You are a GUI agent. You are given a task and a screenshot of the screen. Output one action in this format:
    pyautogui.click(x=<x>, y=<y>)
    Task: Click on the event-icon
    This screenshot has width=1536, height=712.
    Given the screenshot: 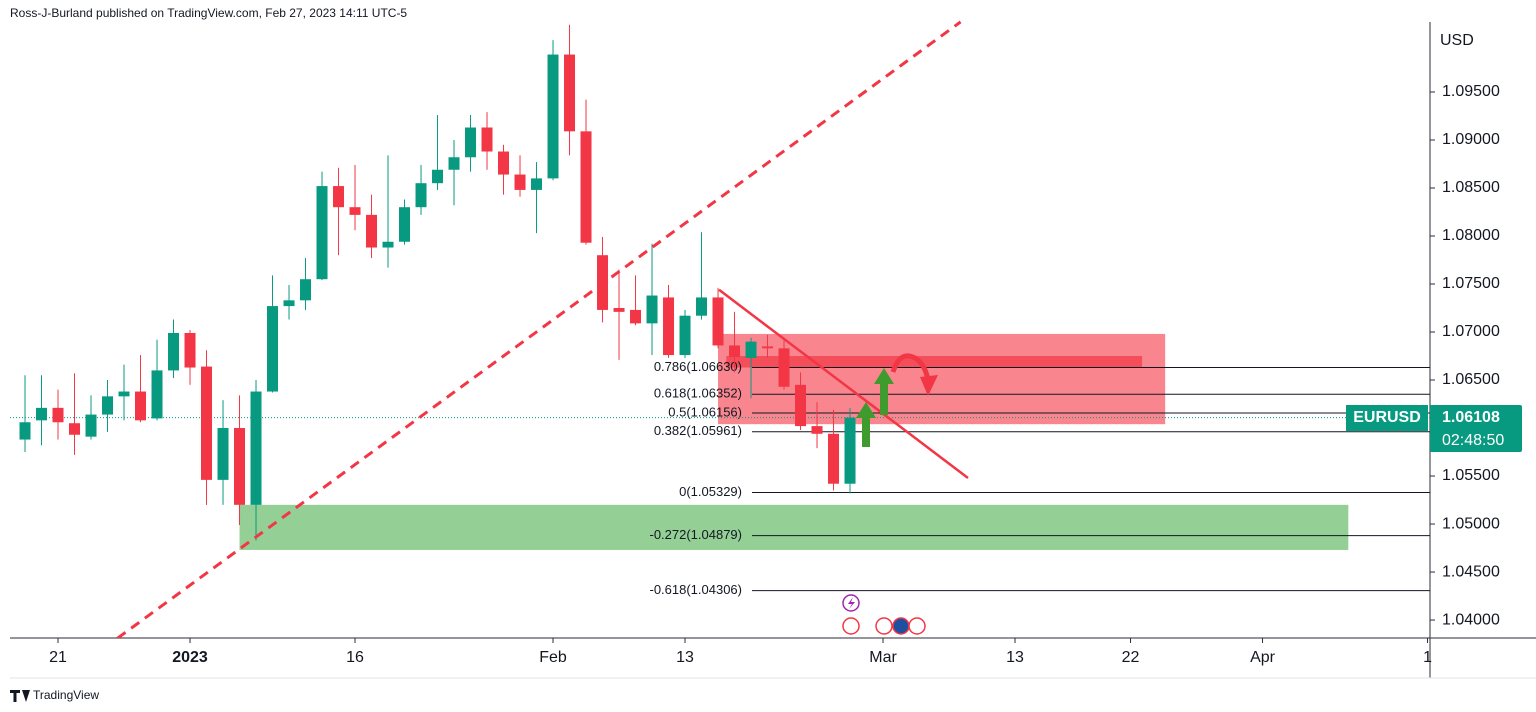 What is the action you would take?
    pyautogui.click(x=851, y=603)
    